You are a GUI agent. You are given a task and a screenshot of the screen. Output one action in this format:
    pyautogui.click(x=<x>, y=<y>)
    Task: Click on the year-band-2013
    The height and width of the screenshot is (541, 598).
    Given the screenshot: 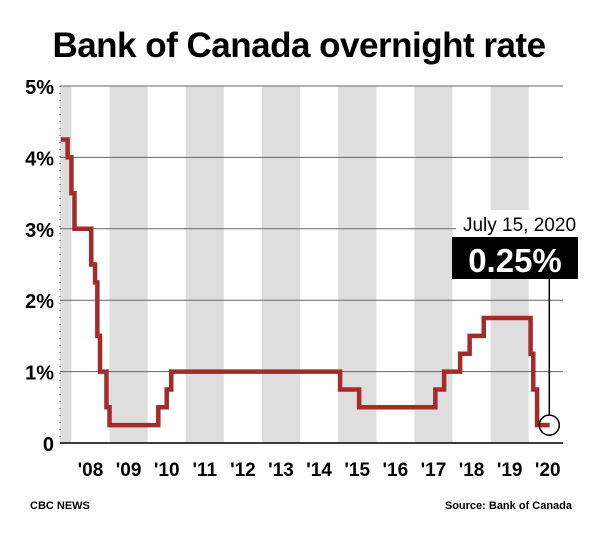 What is the action you would take?
    pyautogui.click(x=281, y=264)
    